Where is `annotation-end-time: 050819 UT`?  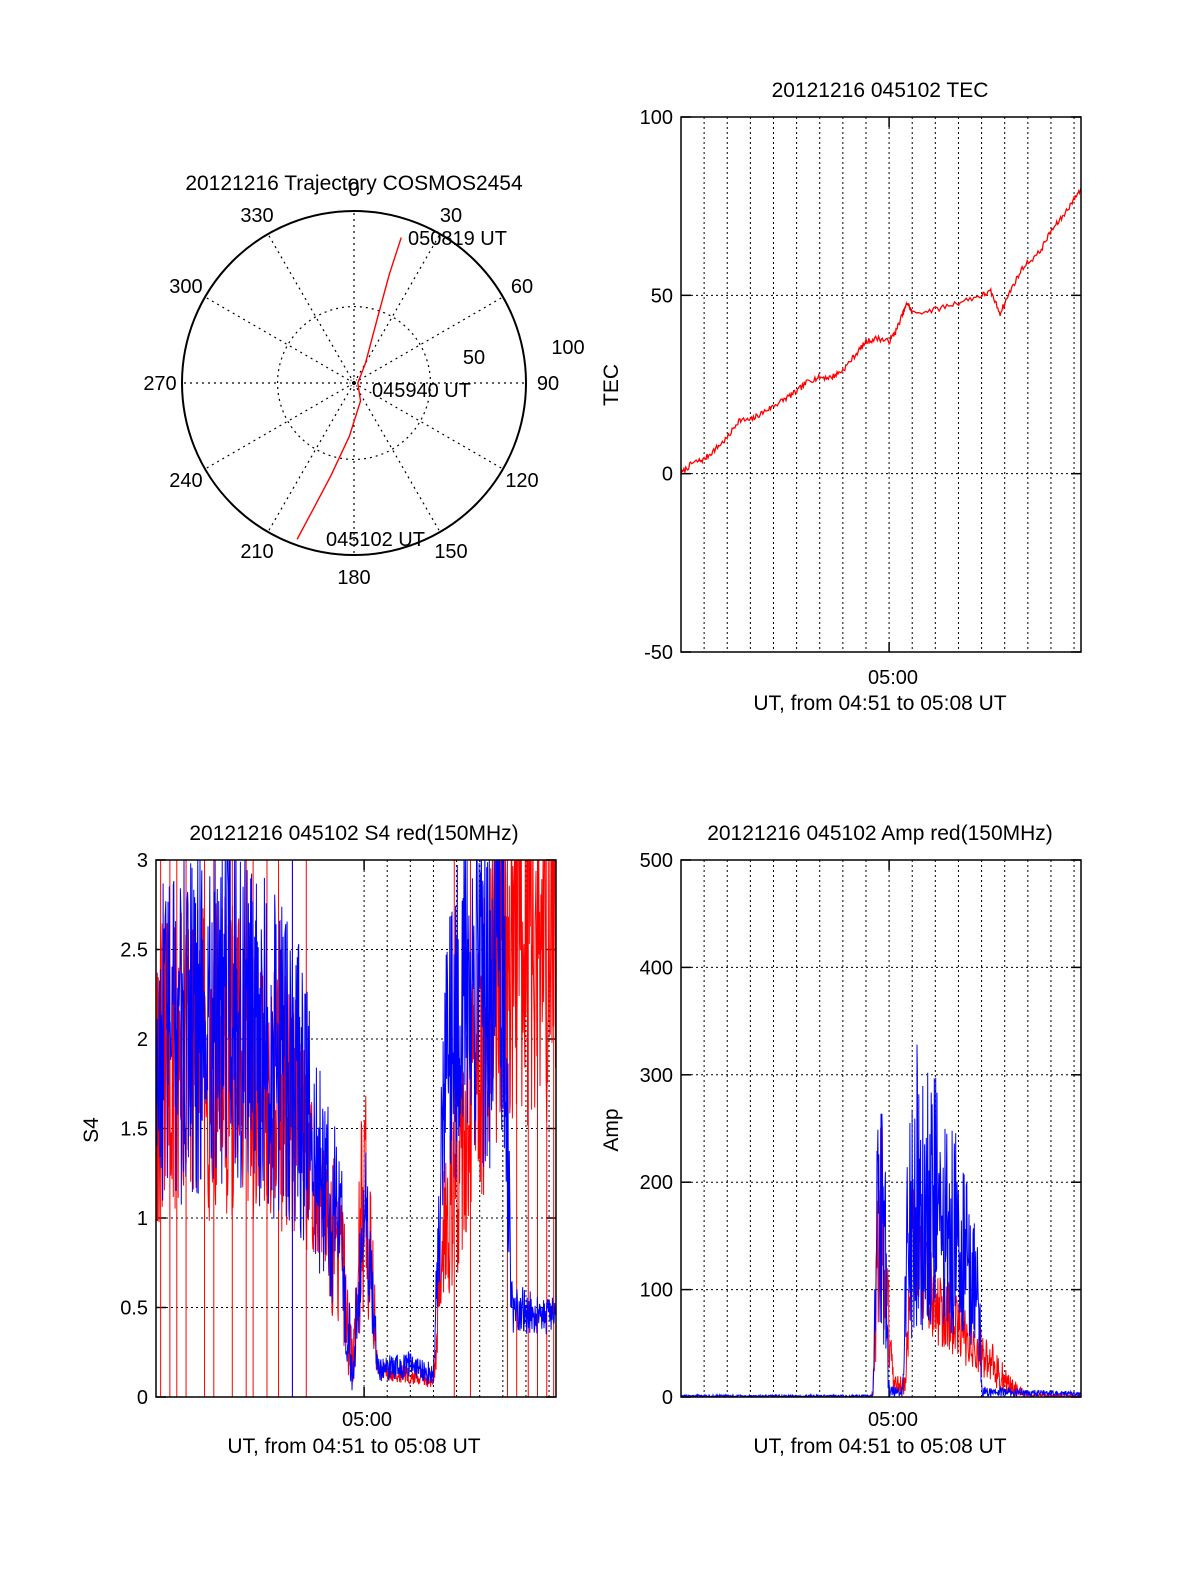 annotation-end-time: 050819 UT is located at coordinates (457, 239).